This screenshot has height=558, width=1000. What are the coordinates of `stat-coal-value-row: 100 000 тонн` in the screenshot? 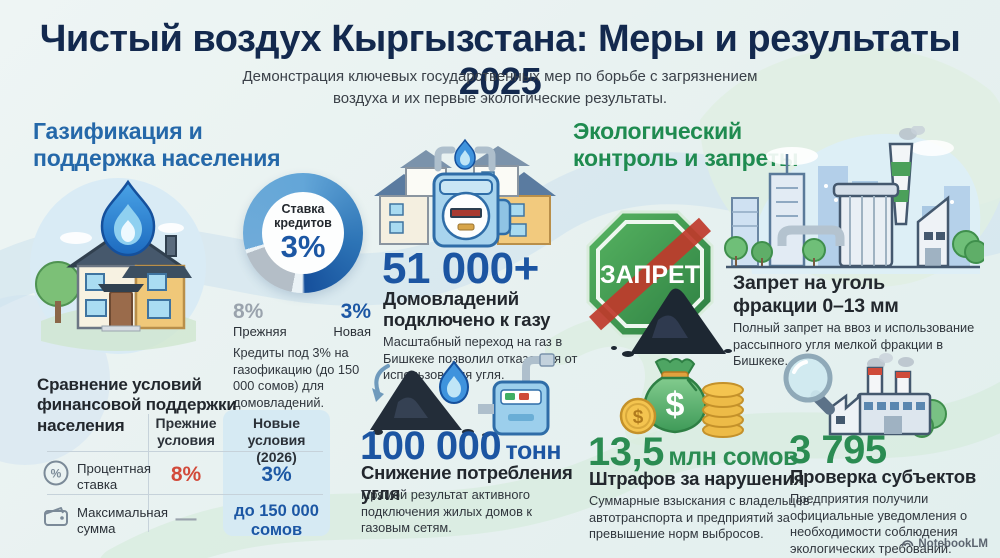 It's located at (460, 446).